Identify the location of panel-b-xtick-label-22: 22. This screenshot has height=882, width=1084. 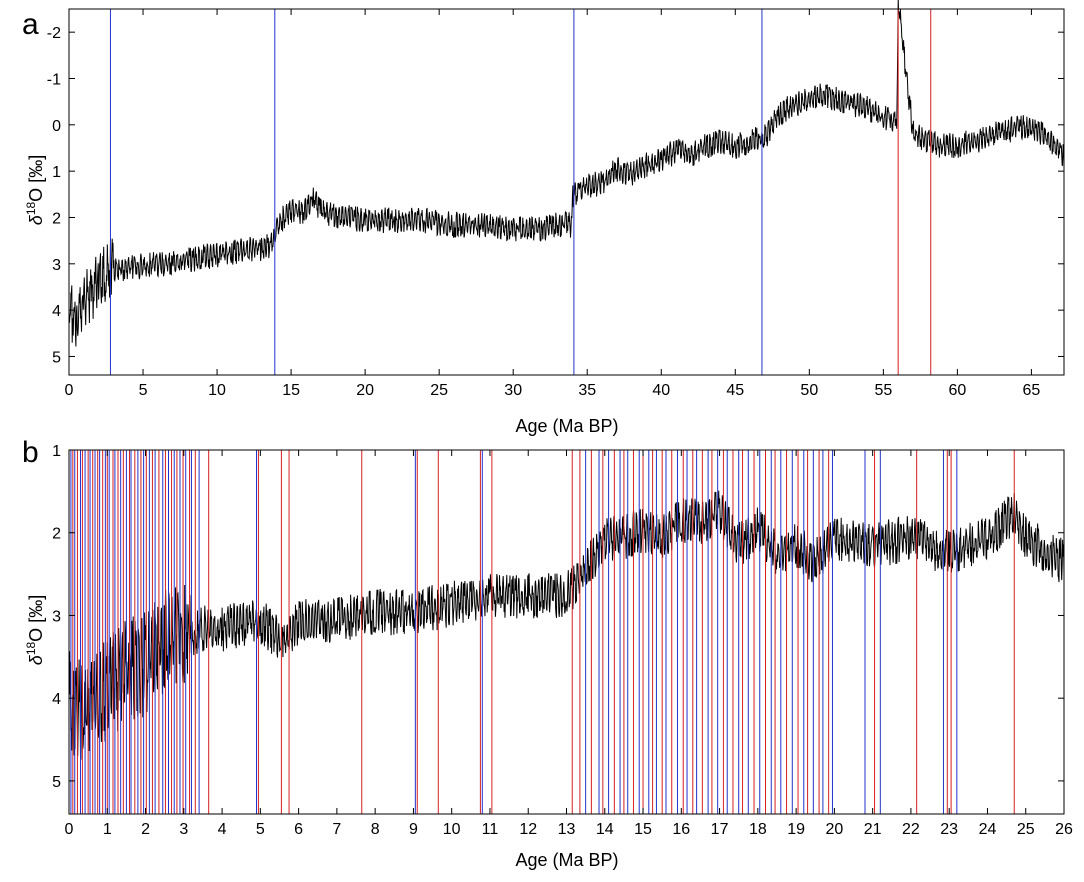
(911, 829).